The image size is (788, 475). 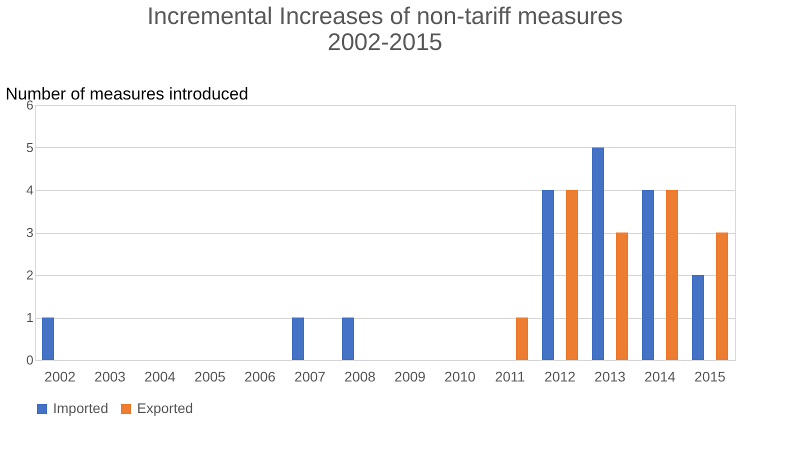 What do you see at coordinates (60, 376) in the screenshot?
I see `x-tick-label: 2002` at bounding box center [60, 376].